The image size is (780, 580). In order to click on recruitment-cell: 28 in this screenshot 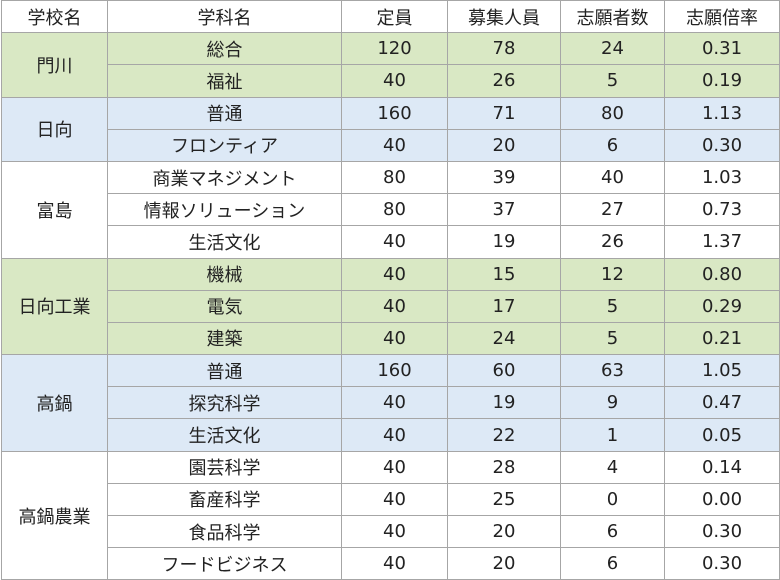, I will do `click(504, 467)`.